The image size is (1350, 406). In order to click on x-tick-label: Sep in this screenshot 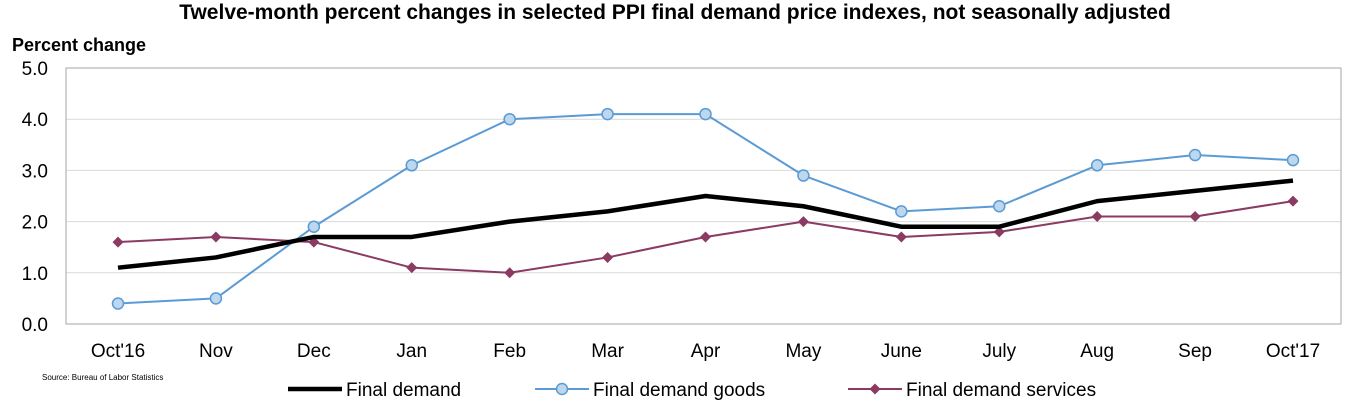, I will do `click(1195, 351)`.